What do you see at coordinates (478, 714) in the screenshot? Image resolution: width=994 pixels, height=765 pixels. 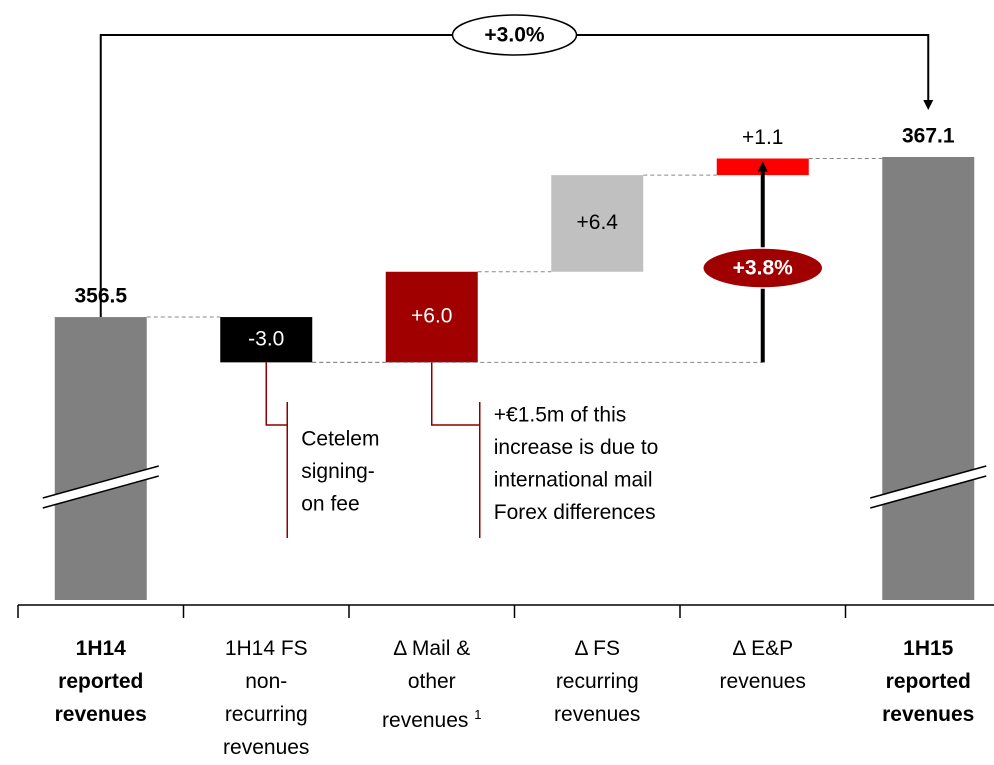 I see `footnote-mark: 1` at bounding box center [478, 714].